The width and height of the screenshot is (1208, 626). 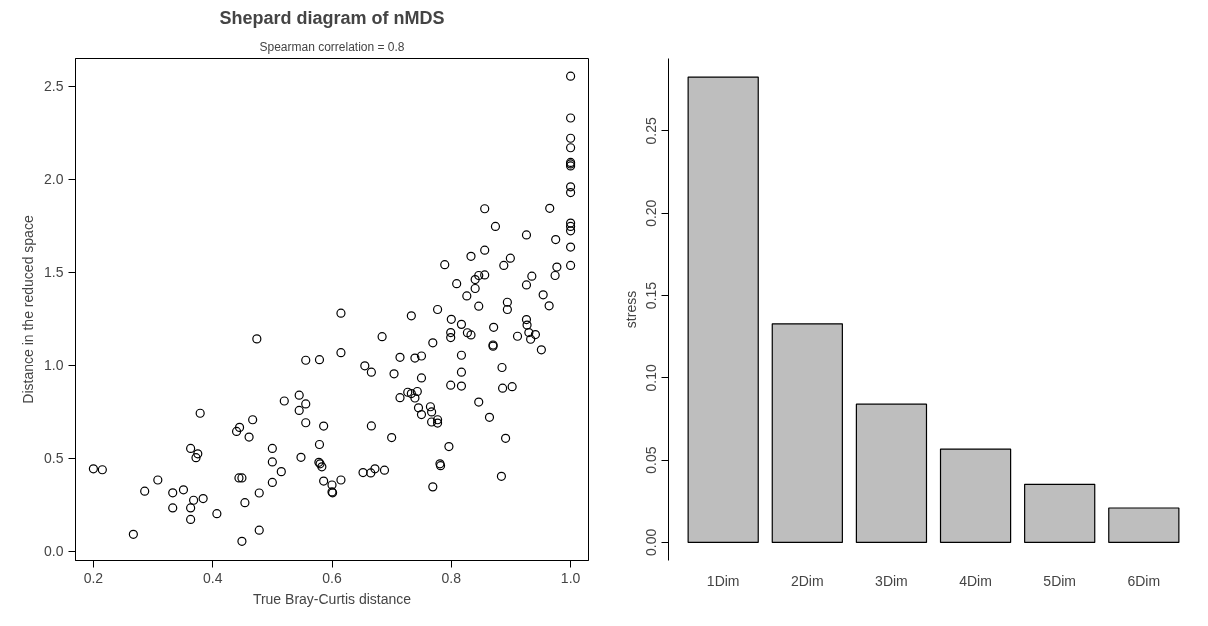 I want to click on chart-subtitle: Spearman correlation = 0.8, so click(x=332, y=46).